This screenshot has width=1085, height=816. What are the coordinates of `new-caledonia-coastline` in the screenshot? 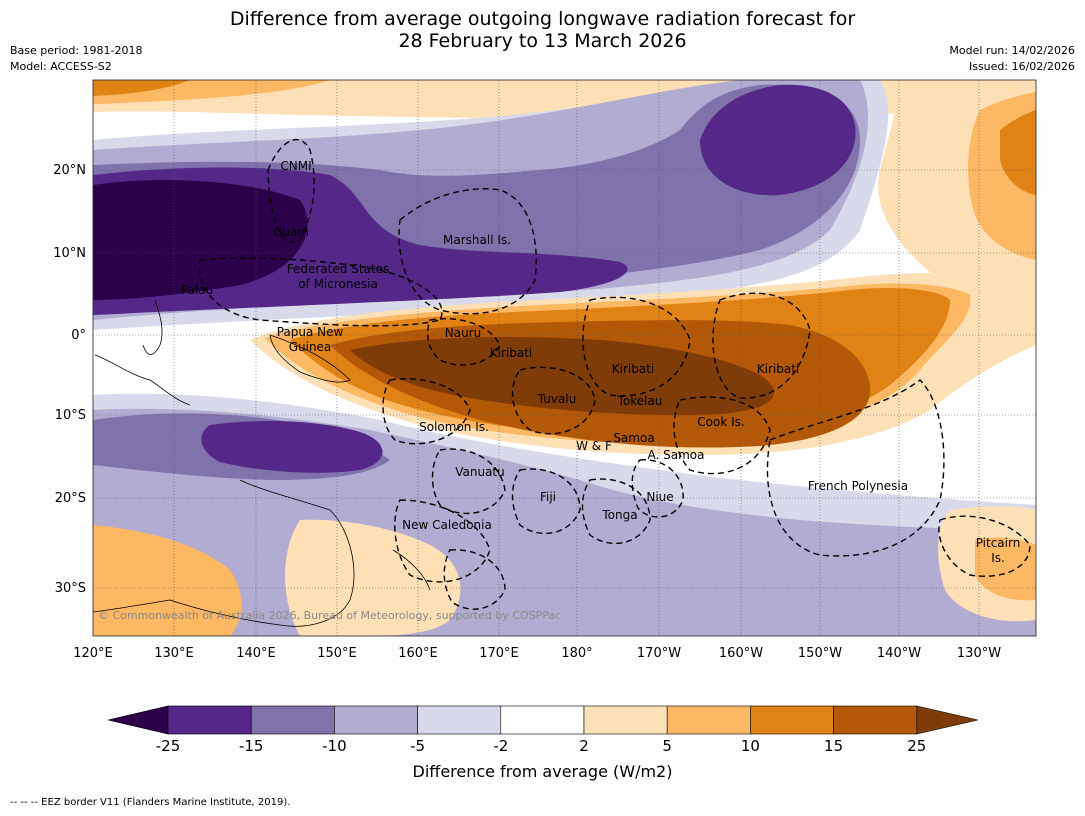 It's located at (411, 570).